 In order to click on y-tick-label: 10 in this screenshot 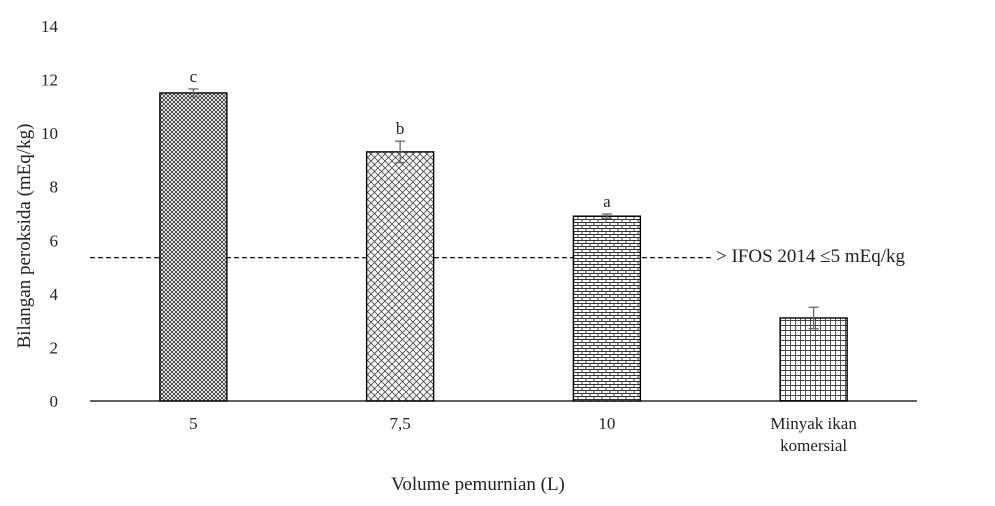, I will do `click(49, 133)`.